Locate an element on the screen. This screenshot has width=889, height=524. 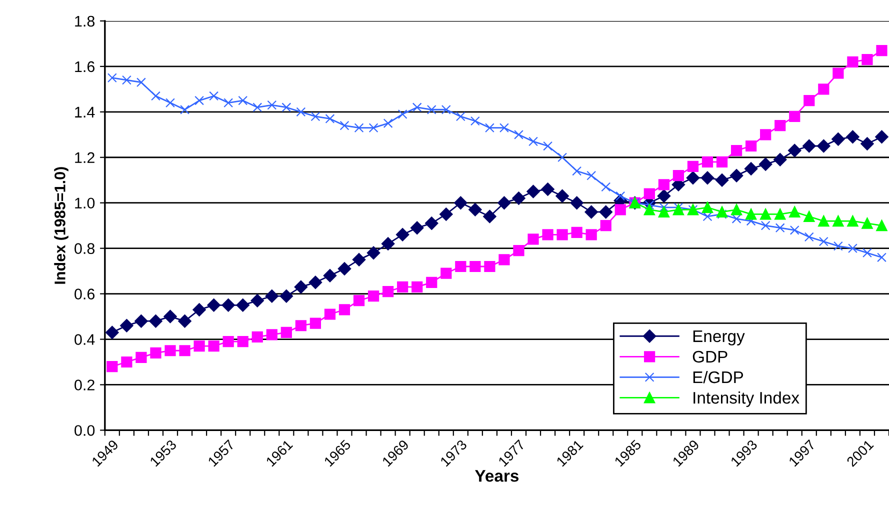
y-axis-title: Index (1985=1.0) is located at coordinates (61, 225).